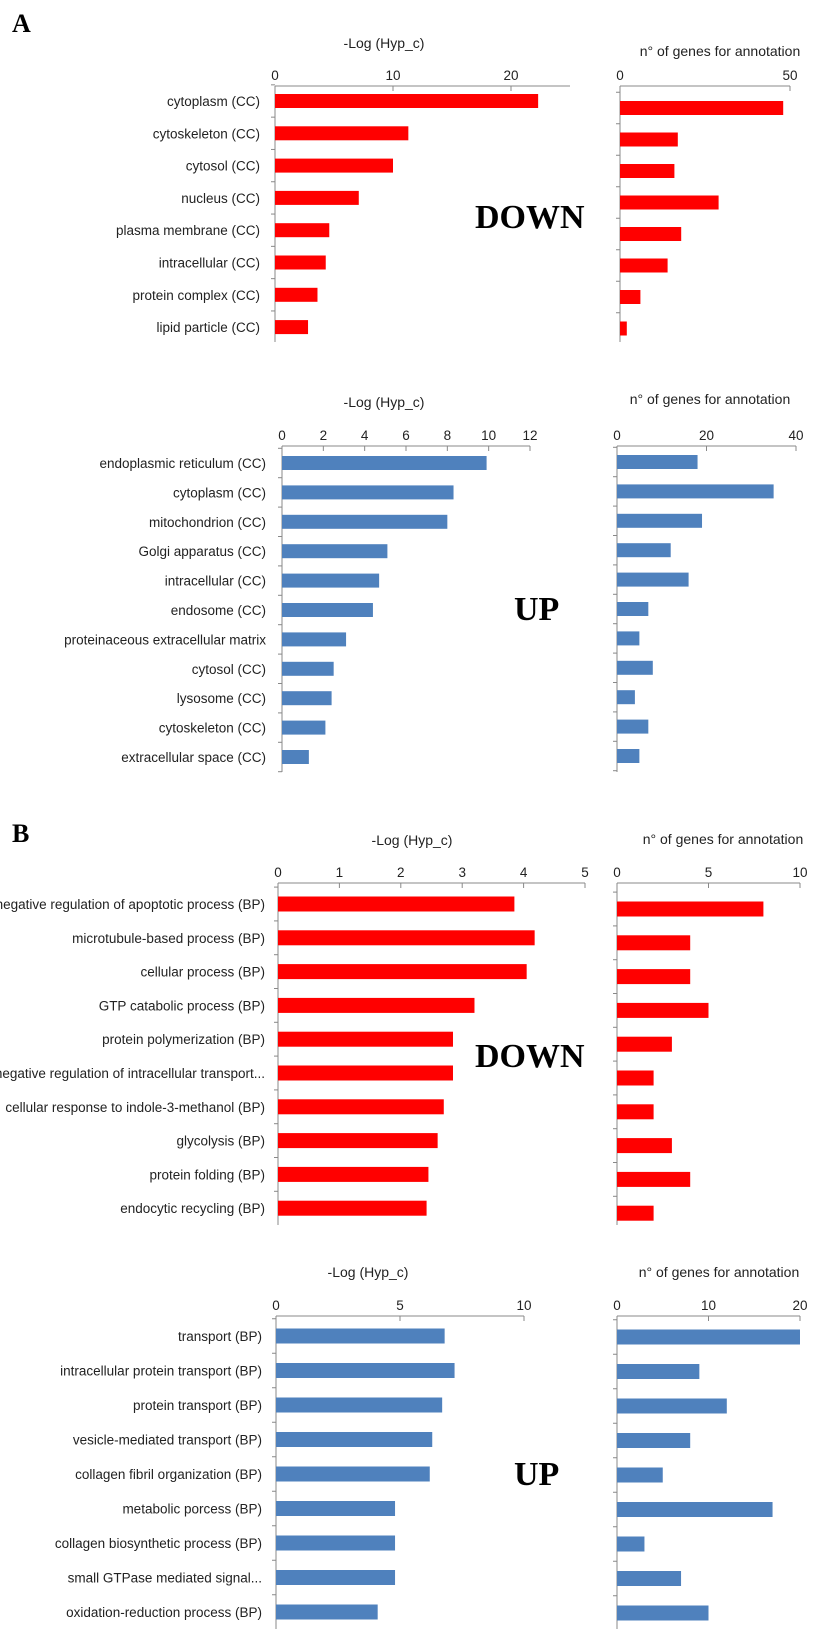  Describe the element at coordinates (708, 192) in the screenshot. I see `bar-chart: n° of genes for annotation 0 50` at that location.